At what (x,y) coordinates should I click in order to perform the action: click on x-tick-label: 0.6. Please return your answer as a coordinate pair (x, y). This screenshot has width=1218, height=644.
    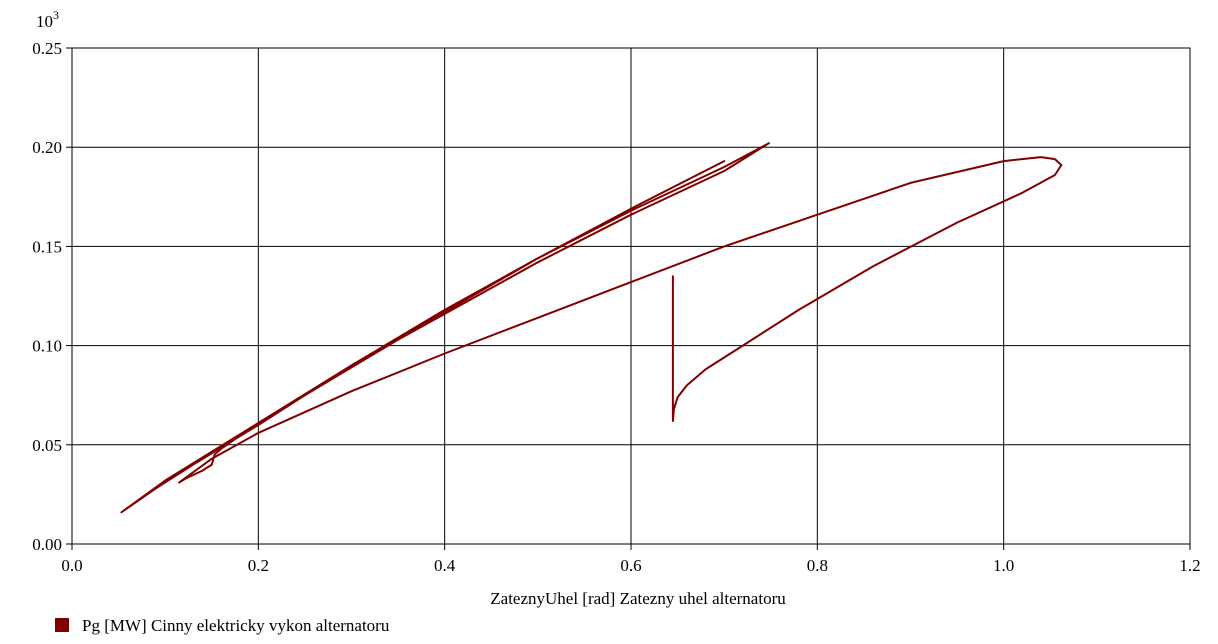
    Looking at the image, I should click on (630, 565).